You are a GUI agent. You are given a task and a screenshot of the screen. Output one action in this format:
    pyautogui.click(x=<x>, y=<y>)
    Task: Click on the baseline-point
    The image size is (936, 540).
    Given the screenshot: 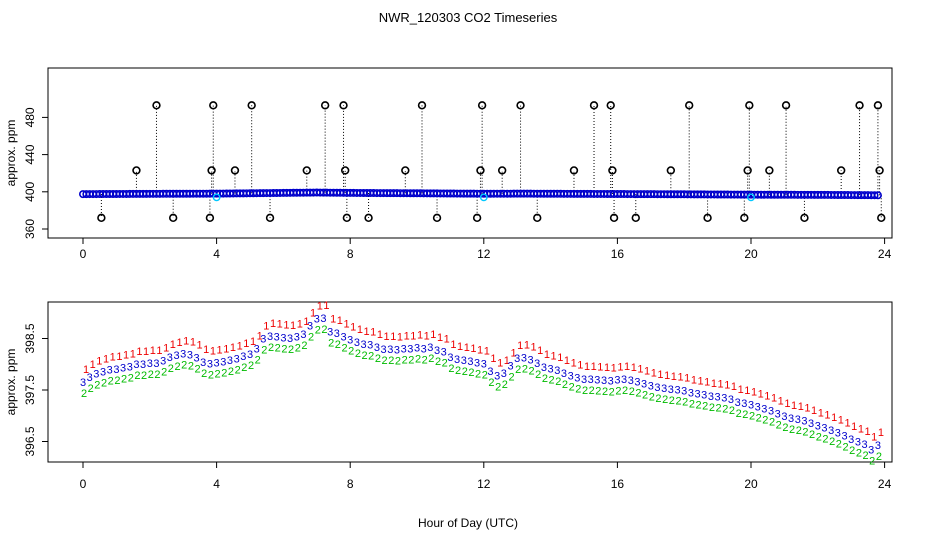 What is the action you would take?
    pyautogui.click(x=877, y=195)
    